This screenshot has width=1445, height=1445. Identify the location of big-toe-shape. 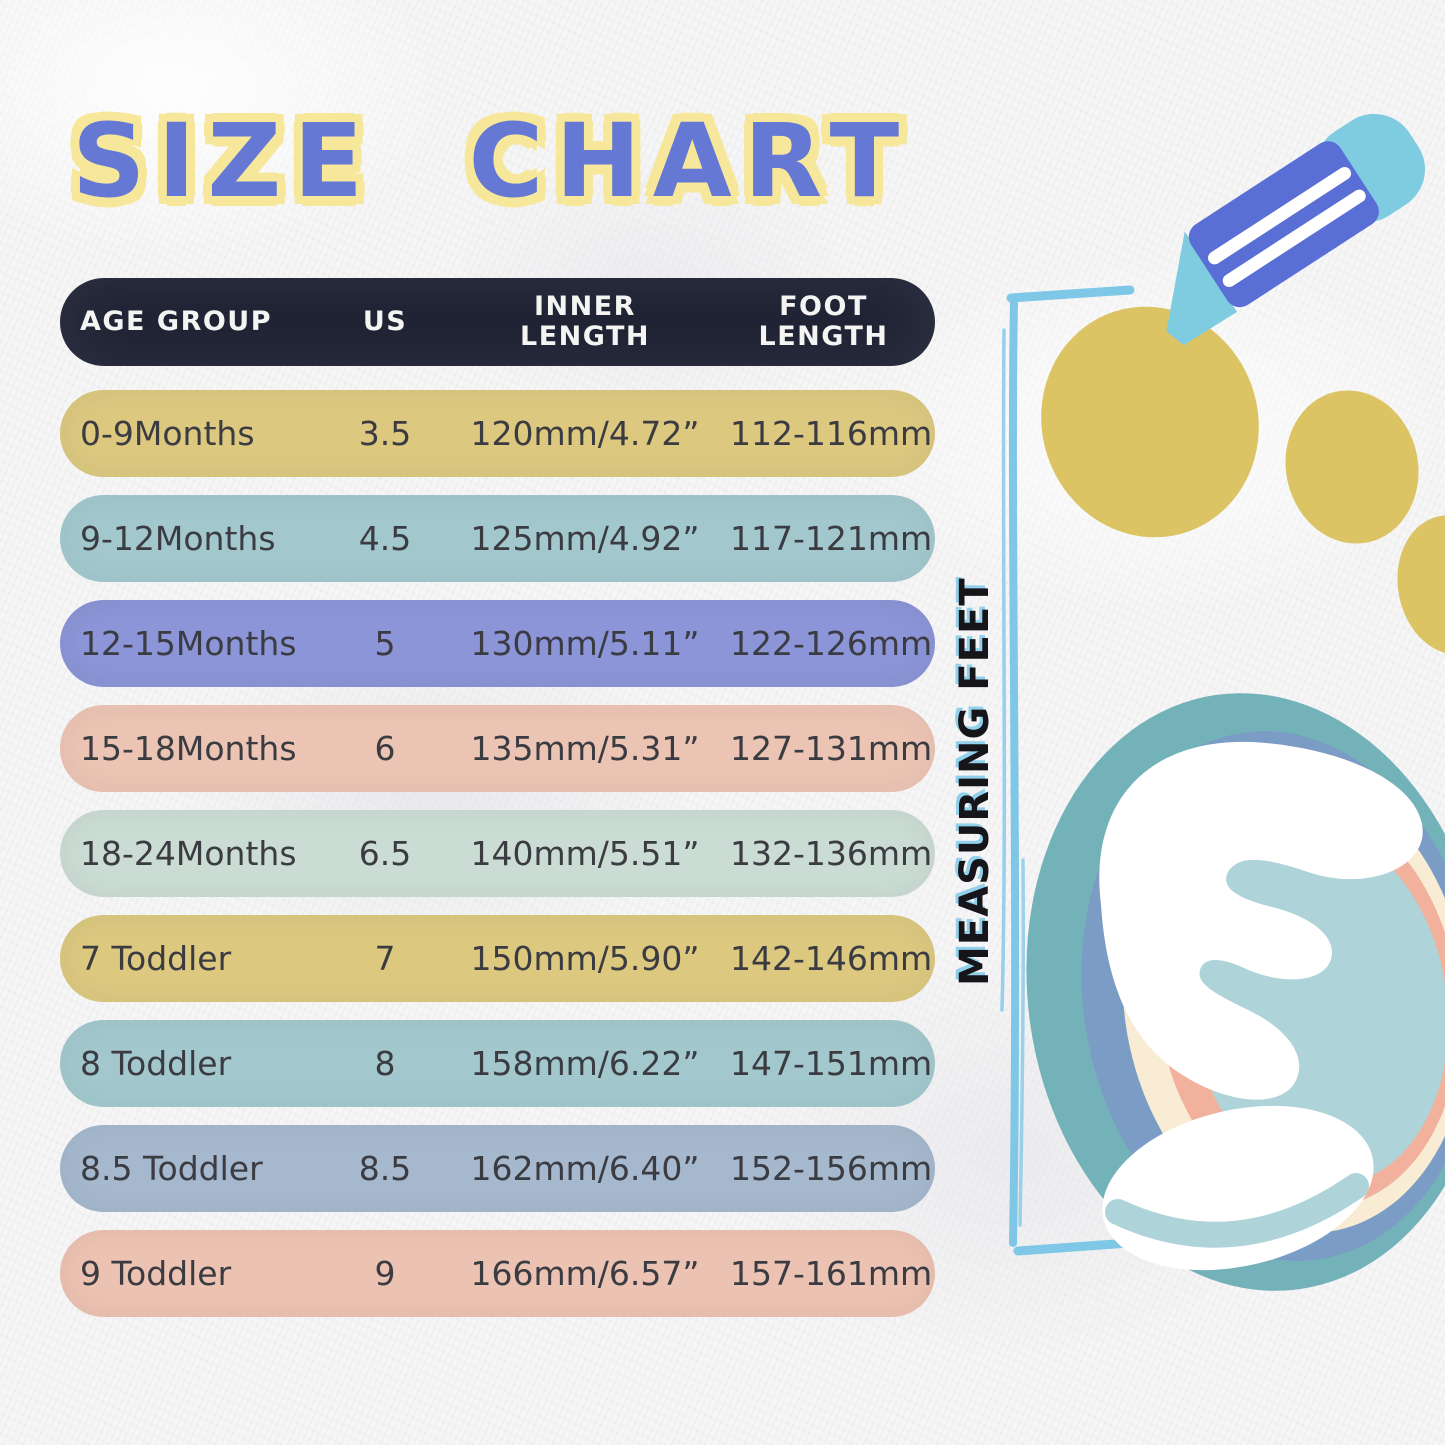
(1150, 422).